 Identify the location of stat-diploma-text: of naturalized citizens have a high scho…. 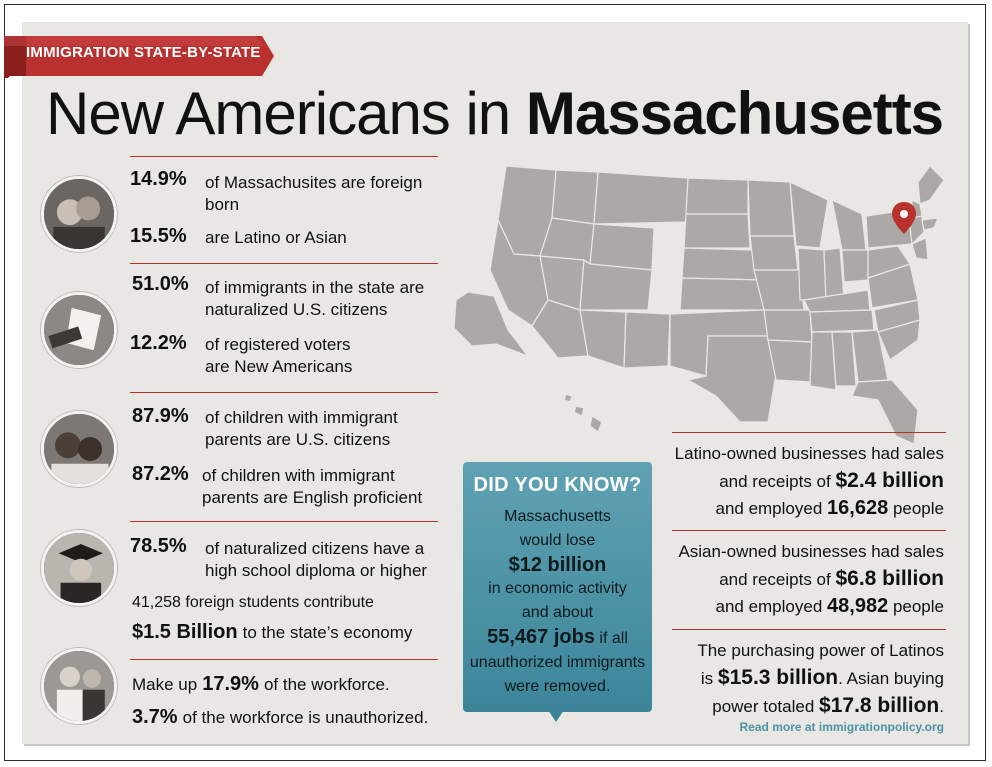
(316, 559).